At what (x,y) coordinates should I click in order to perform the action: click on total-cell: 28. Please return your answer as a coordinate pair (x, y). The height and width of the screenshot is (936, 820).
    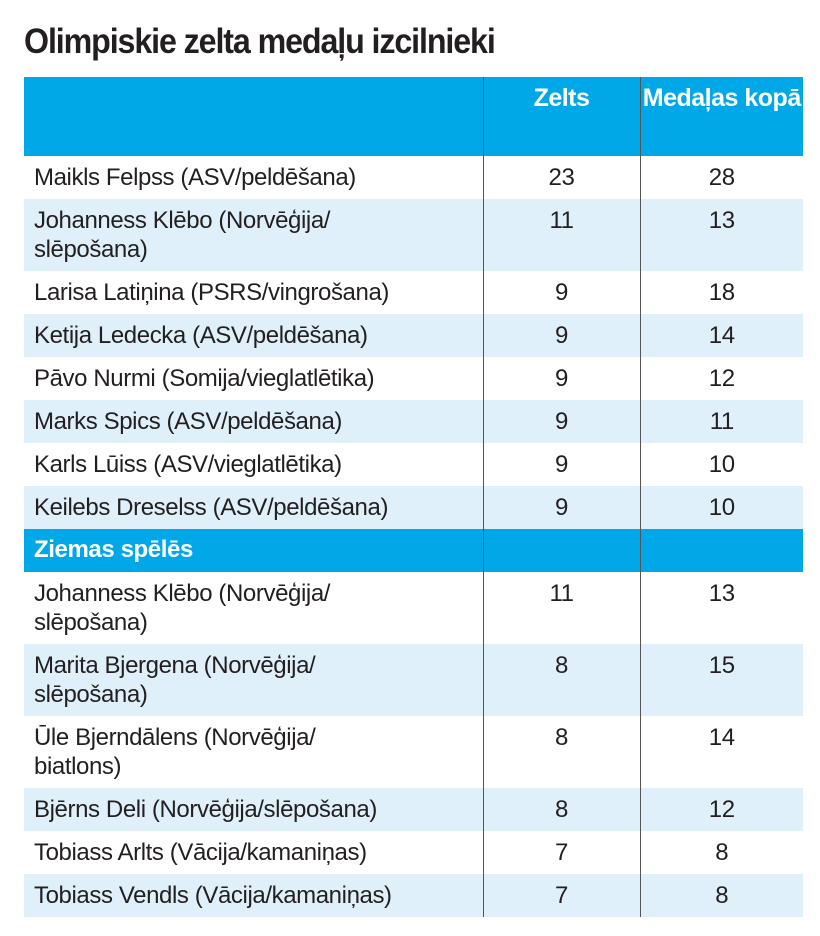
    Looking at the image, I should click on (721, 177).